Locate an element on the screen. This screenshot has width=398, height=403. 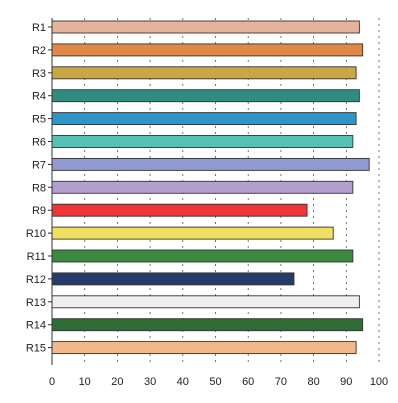
bar-r7 is located at coordinates (210, 164).